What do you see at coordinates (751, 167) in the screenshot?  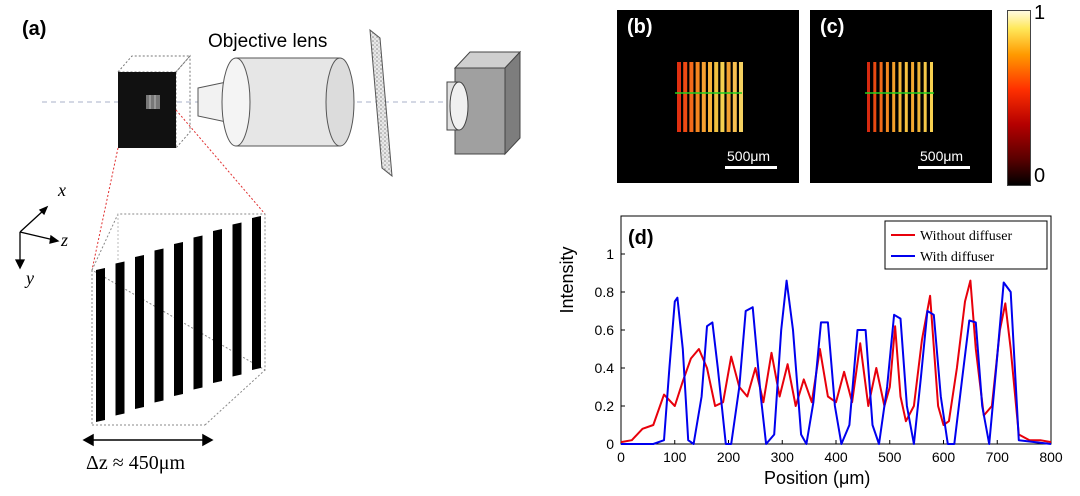 I see `scale-bar-b` at bounding box center [751, 167].